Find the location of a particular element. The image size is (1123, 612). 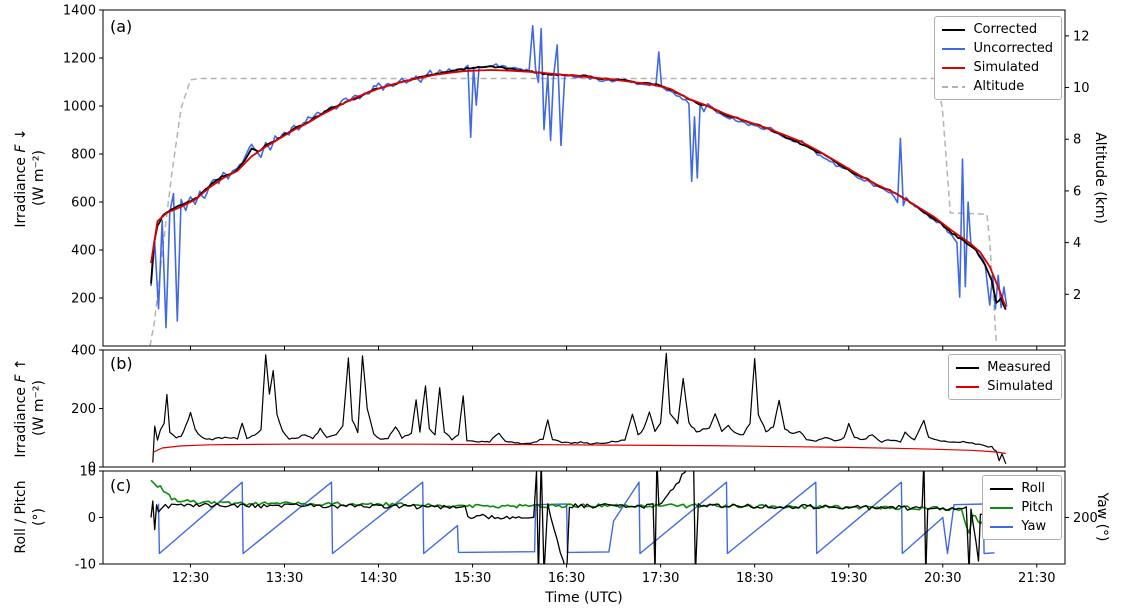

y-tick-label: 10 is located at coordinates (87, 472).